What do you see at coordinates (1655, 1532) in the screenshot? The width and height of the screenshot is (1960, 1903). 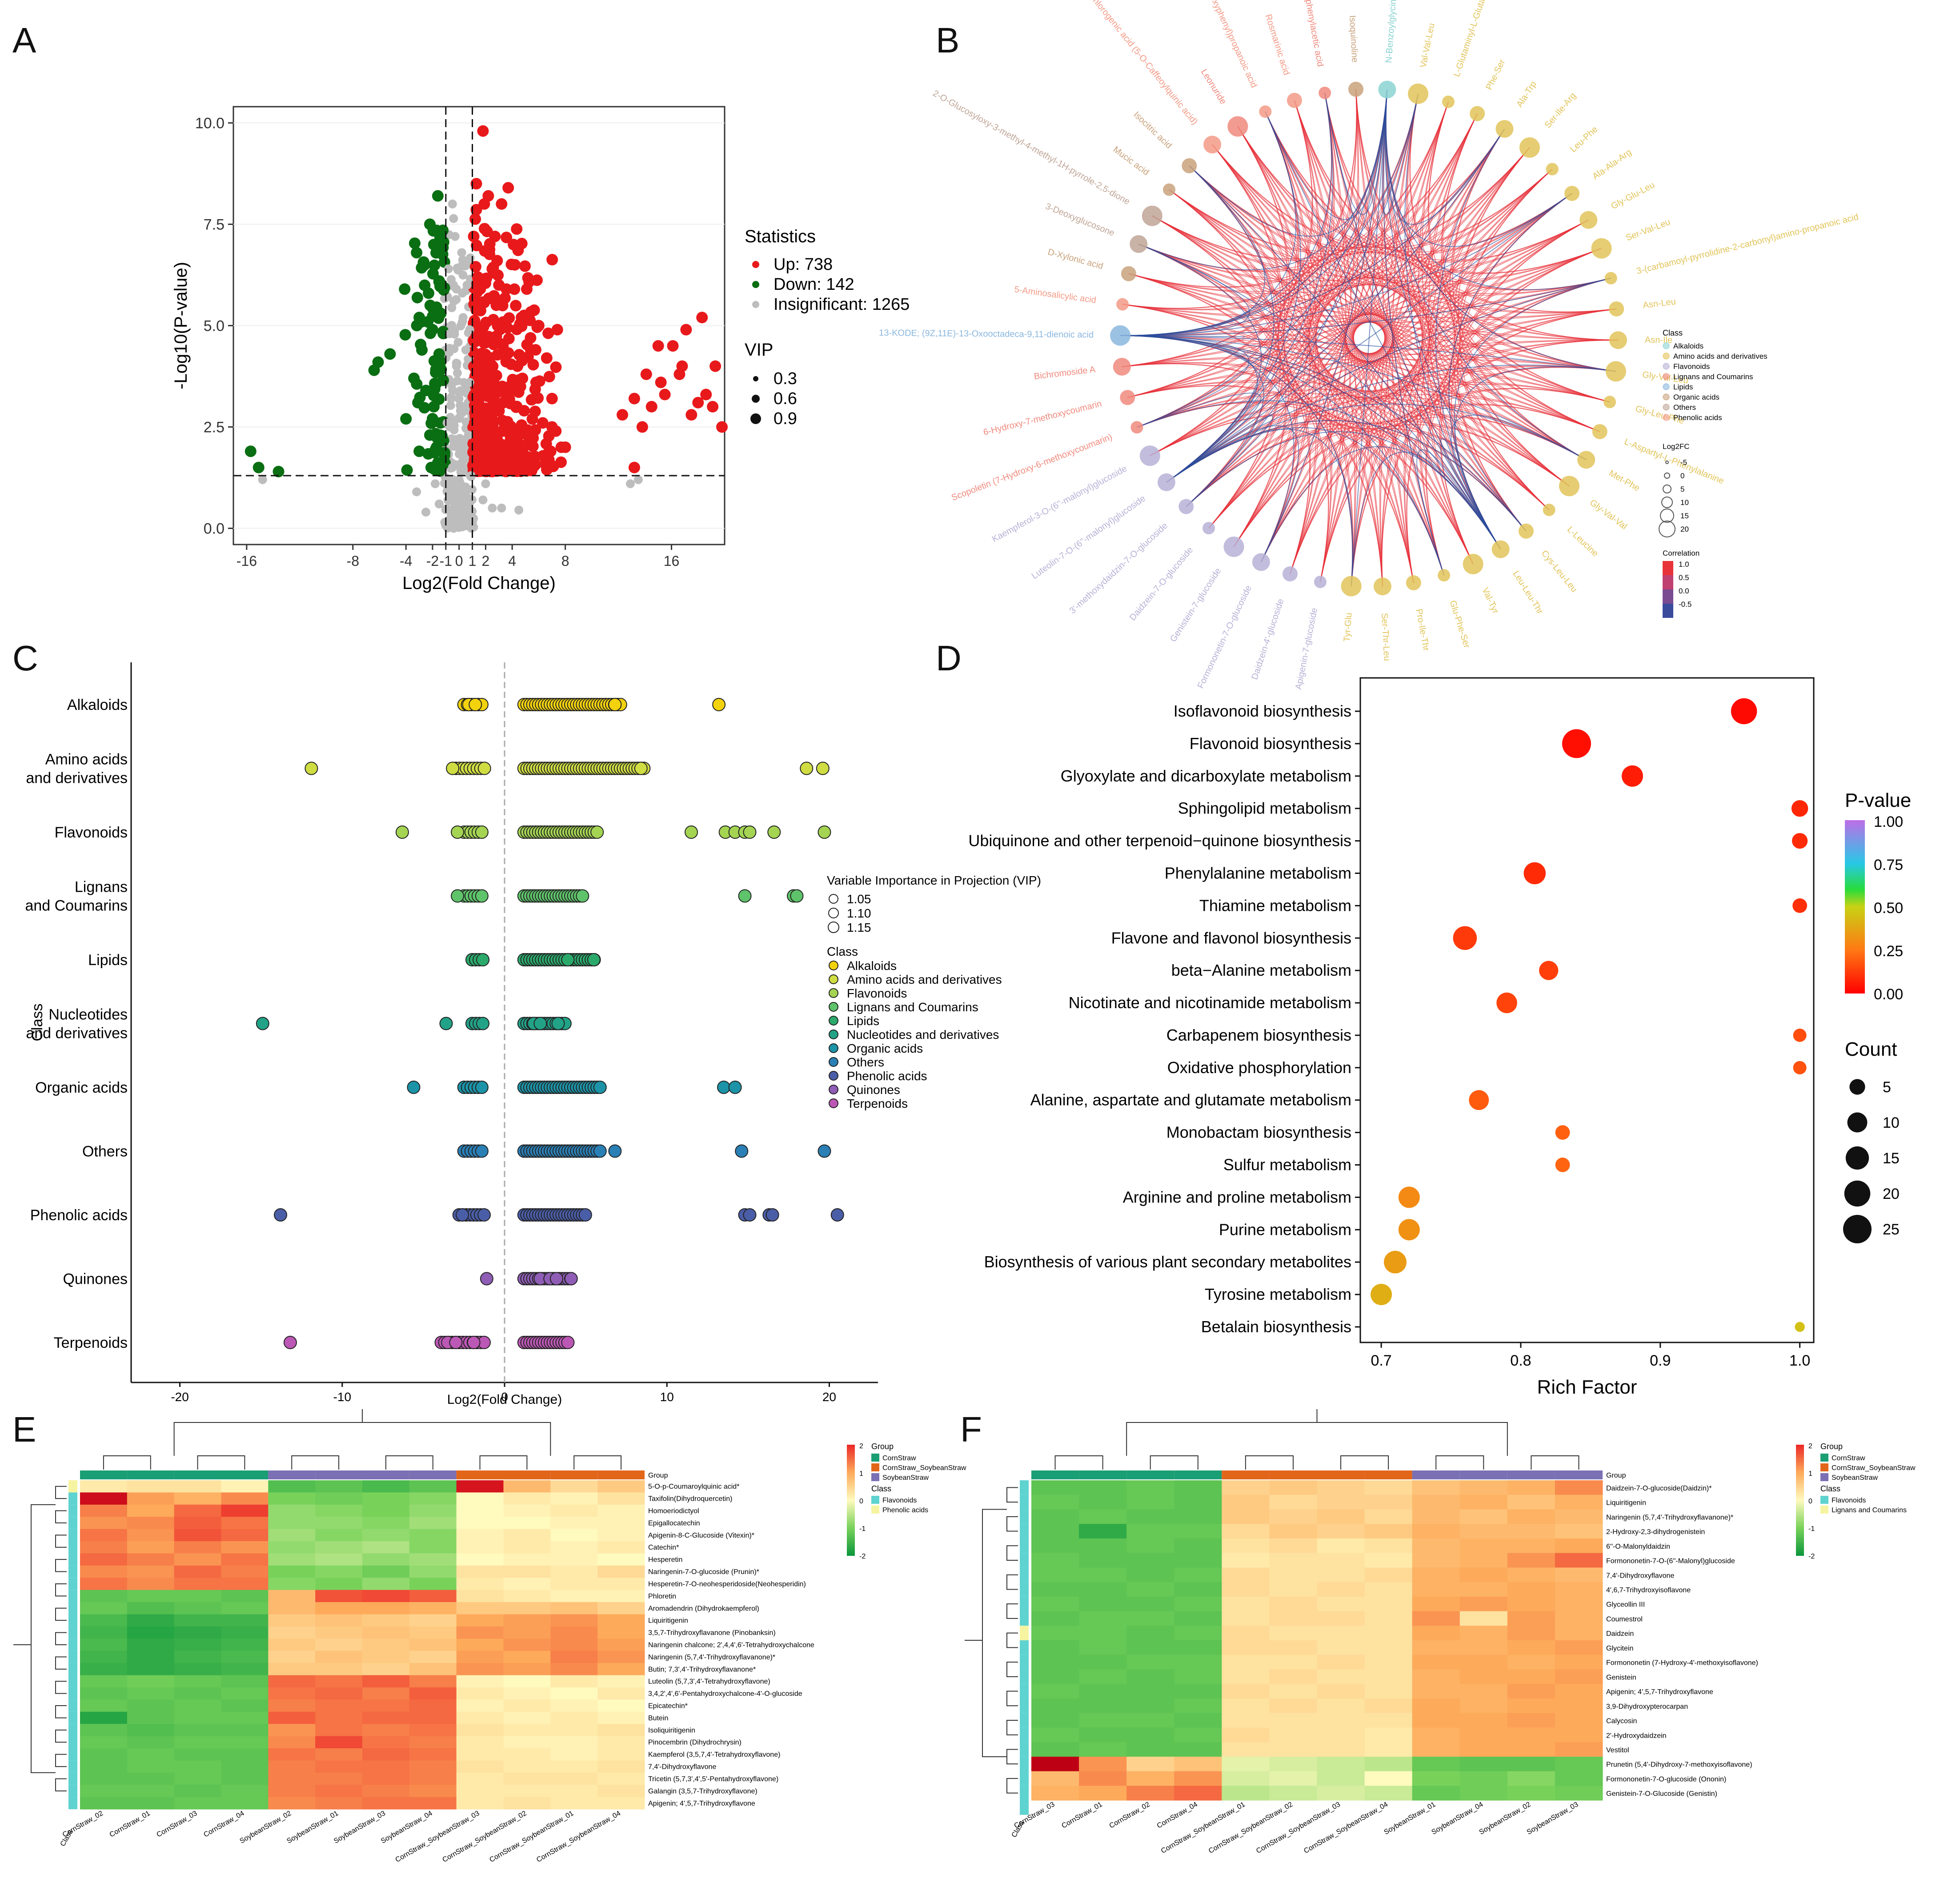 I see `row-label: 2-Hydroxy-2,3-dihydrogenistein` at bounding box center [1655, 1532].